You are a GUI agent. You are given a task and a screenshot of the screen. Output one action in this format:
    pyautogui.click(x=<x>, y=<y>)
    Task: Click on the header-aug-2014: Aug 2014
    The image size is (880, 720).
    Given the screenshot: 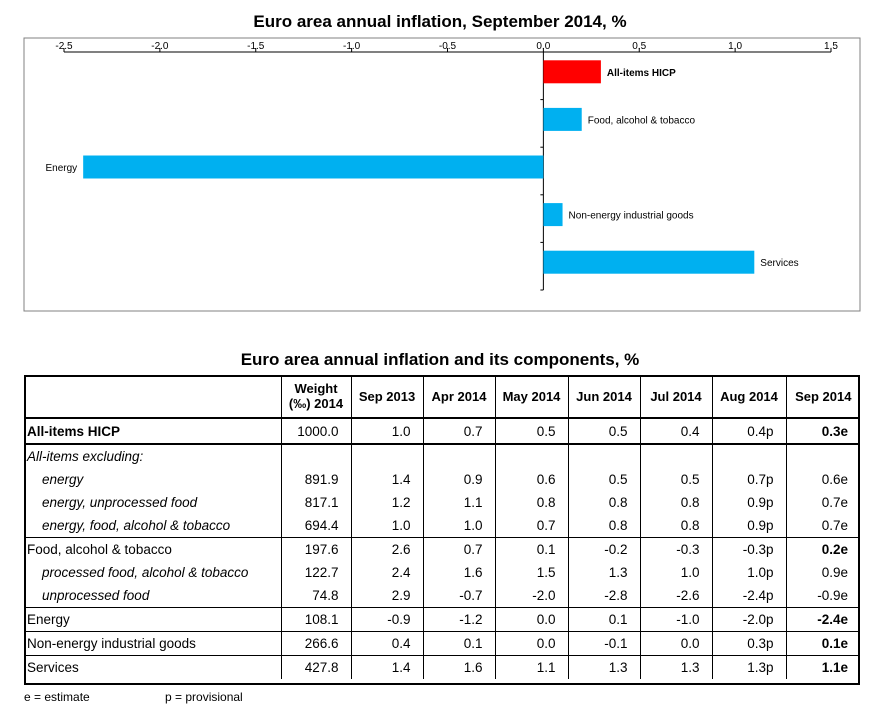 What is the action you would take?
    pyautogui.click(x=748, y=397)
    